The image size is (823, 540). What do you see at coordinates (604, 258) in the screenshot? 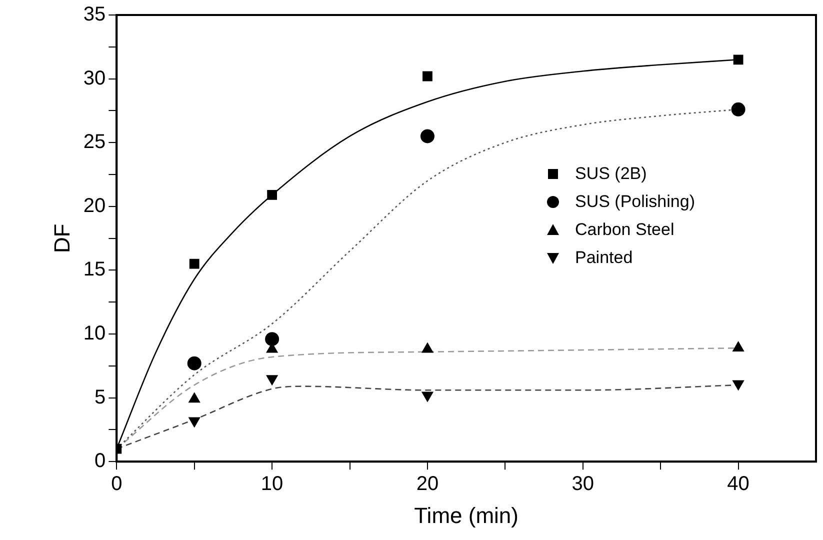
I see `legend-label: Painted` at bounding box center [604, 258].